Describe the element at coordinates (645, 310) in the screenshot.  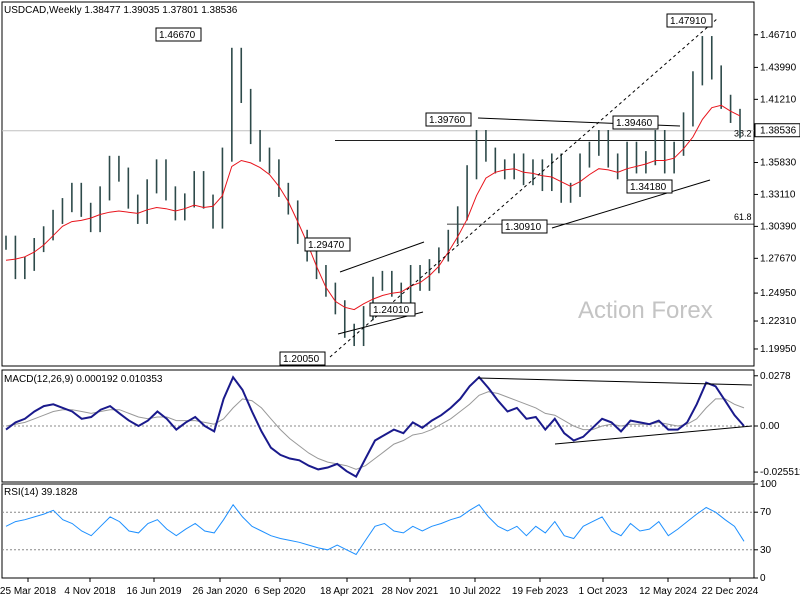
I see `watermark: Action Forex` at that location.